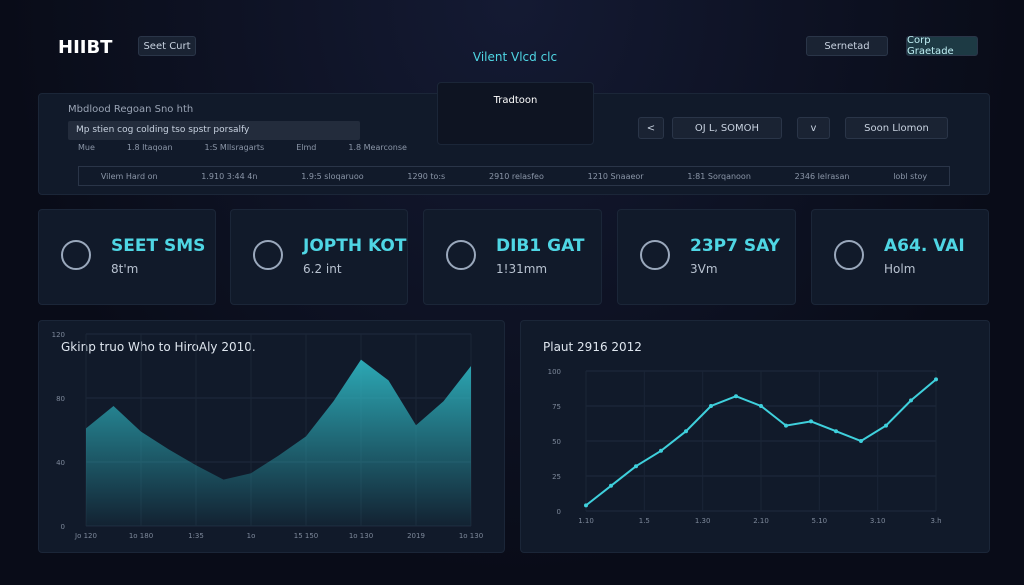 Image resolution: width=1024 pixels, height=585 pixels. I want to click on x-tick-label: Jo 120, so click(85, 536).